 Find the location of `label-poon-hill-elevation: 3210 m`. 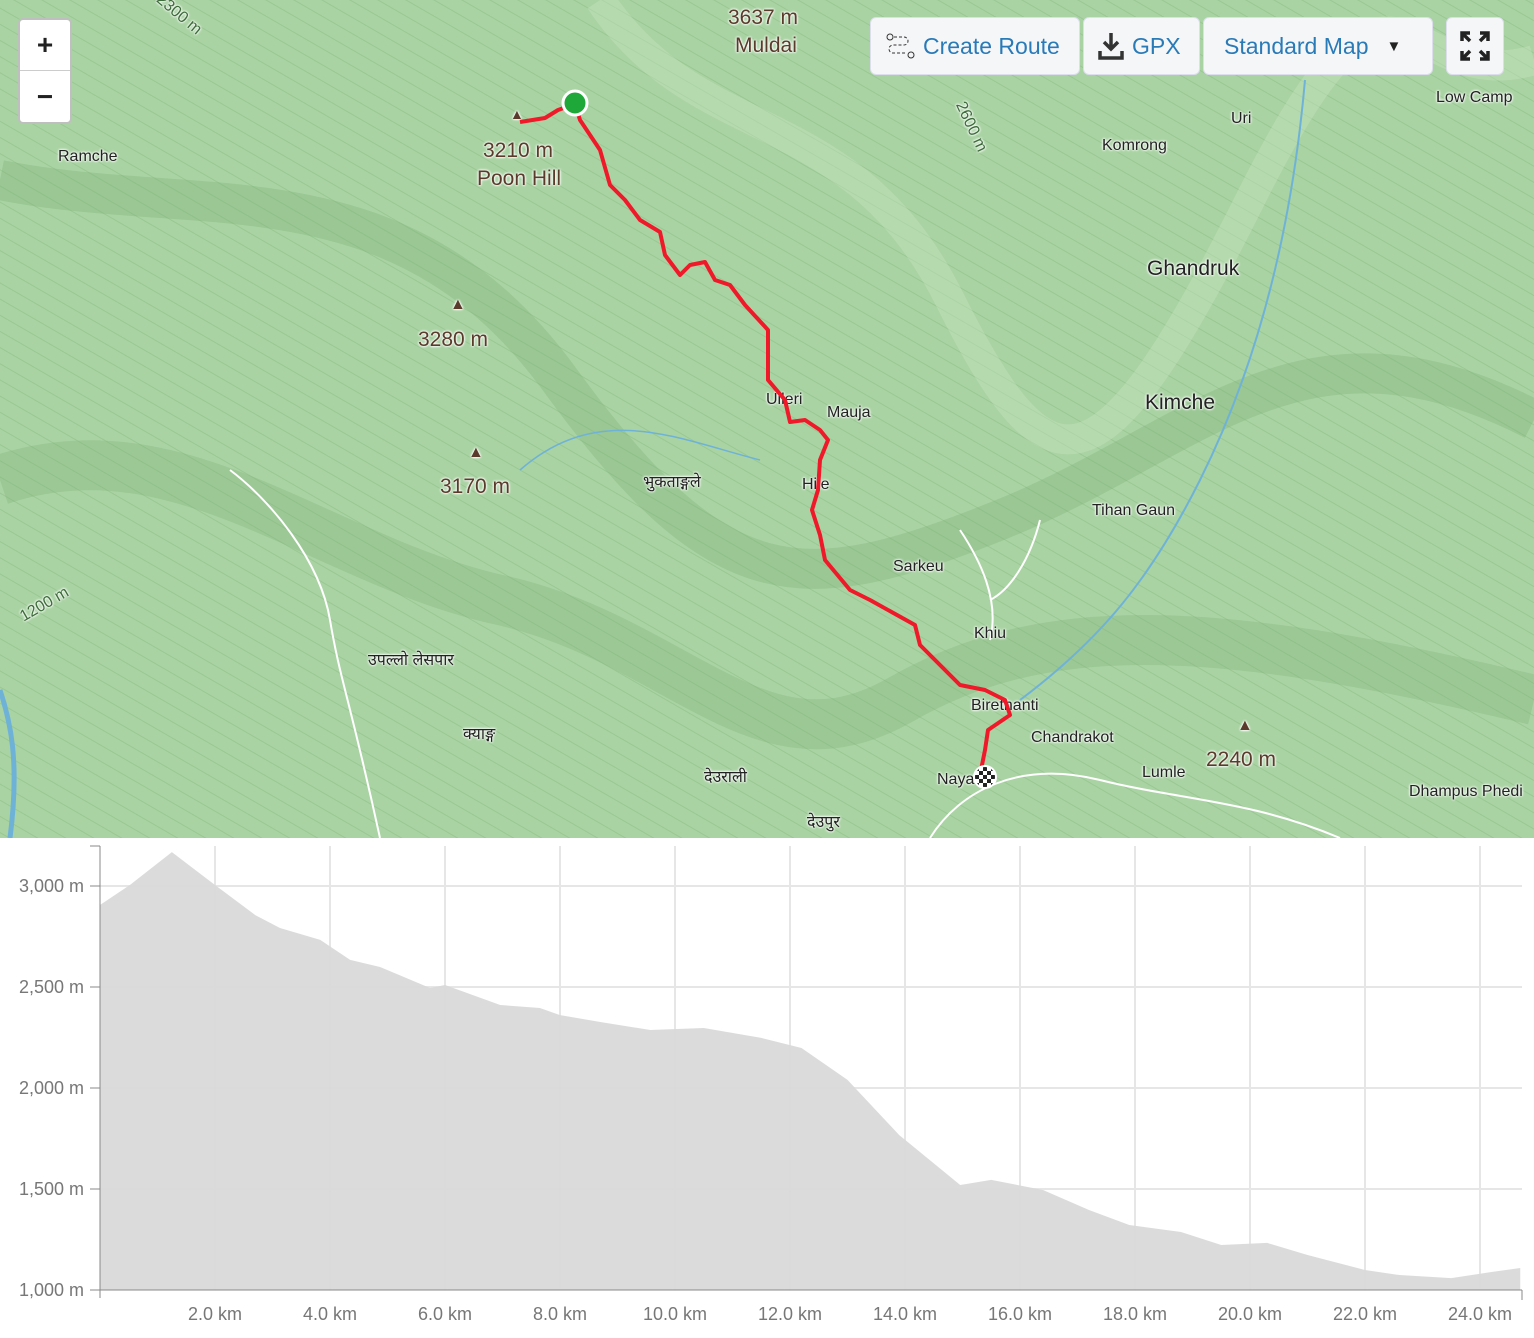

label-poon-hill-elevation: 3210 m is located at coordinates (518, 150).